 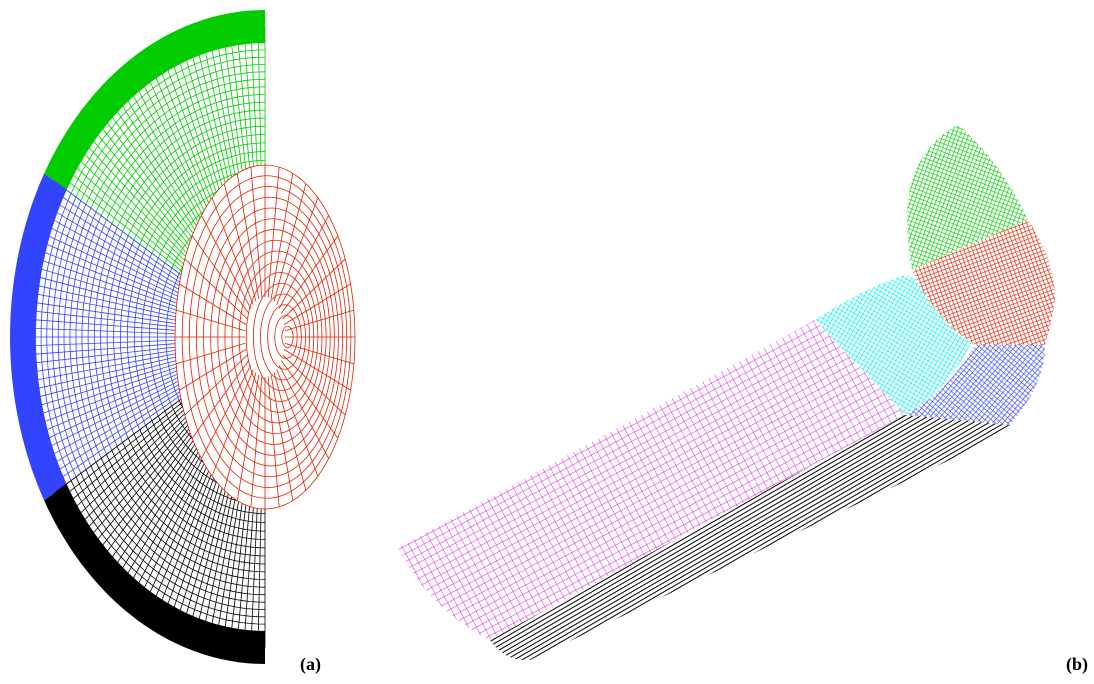 What do you see at coordinates (983, 282) in the screenshot?
I see `red-block` at bounding box center [983, 282].